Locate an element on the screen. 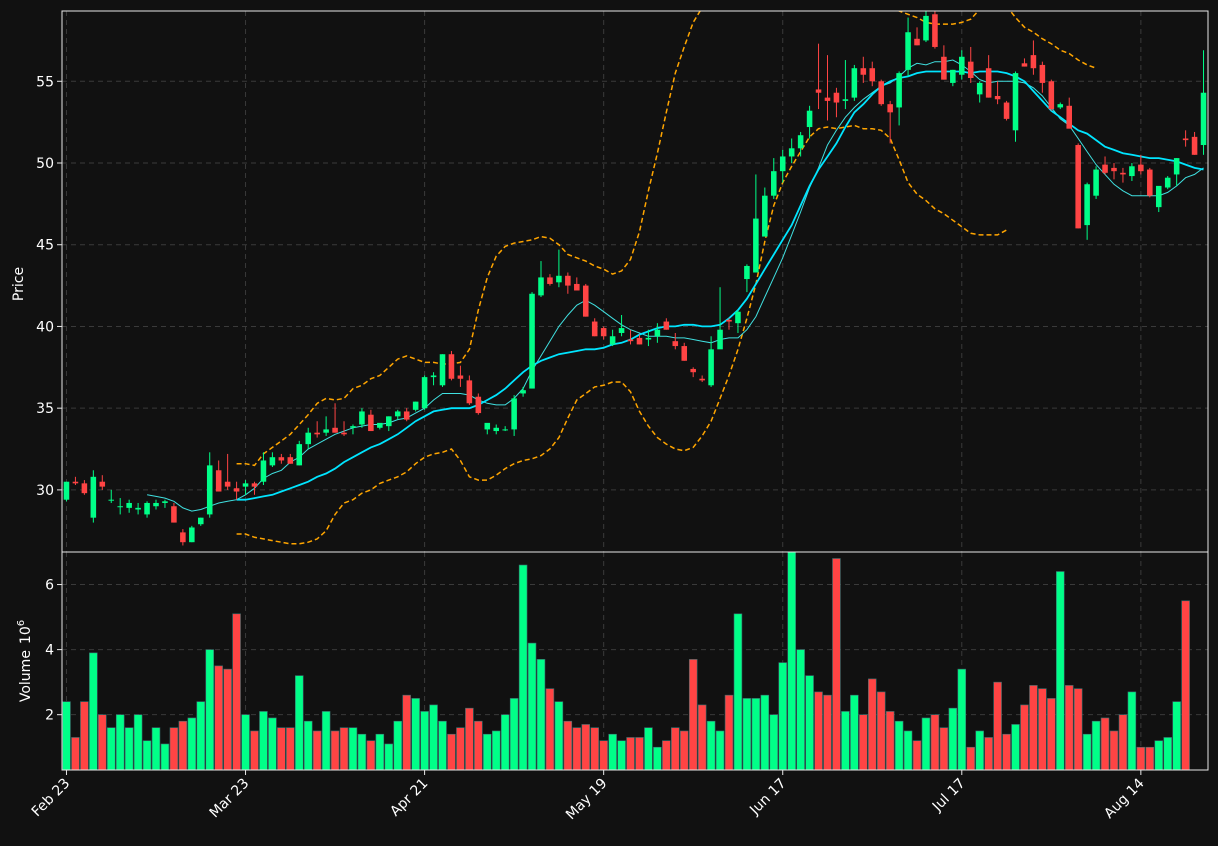 This screenshot has height=846, width=1218. price-tick-label: 45 is located at coordinates (45, 246).